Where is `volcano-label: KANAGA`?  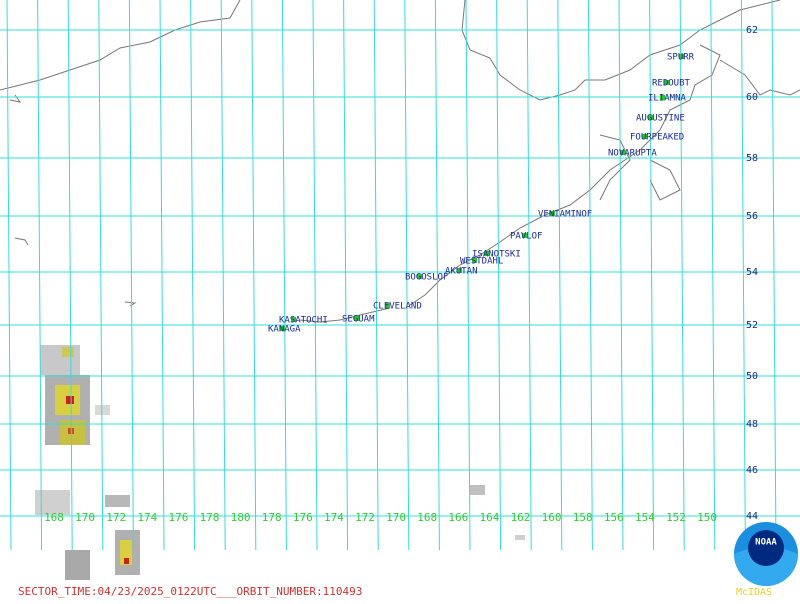 volcano-label: KANAGA is located at coordinates (284, 330).